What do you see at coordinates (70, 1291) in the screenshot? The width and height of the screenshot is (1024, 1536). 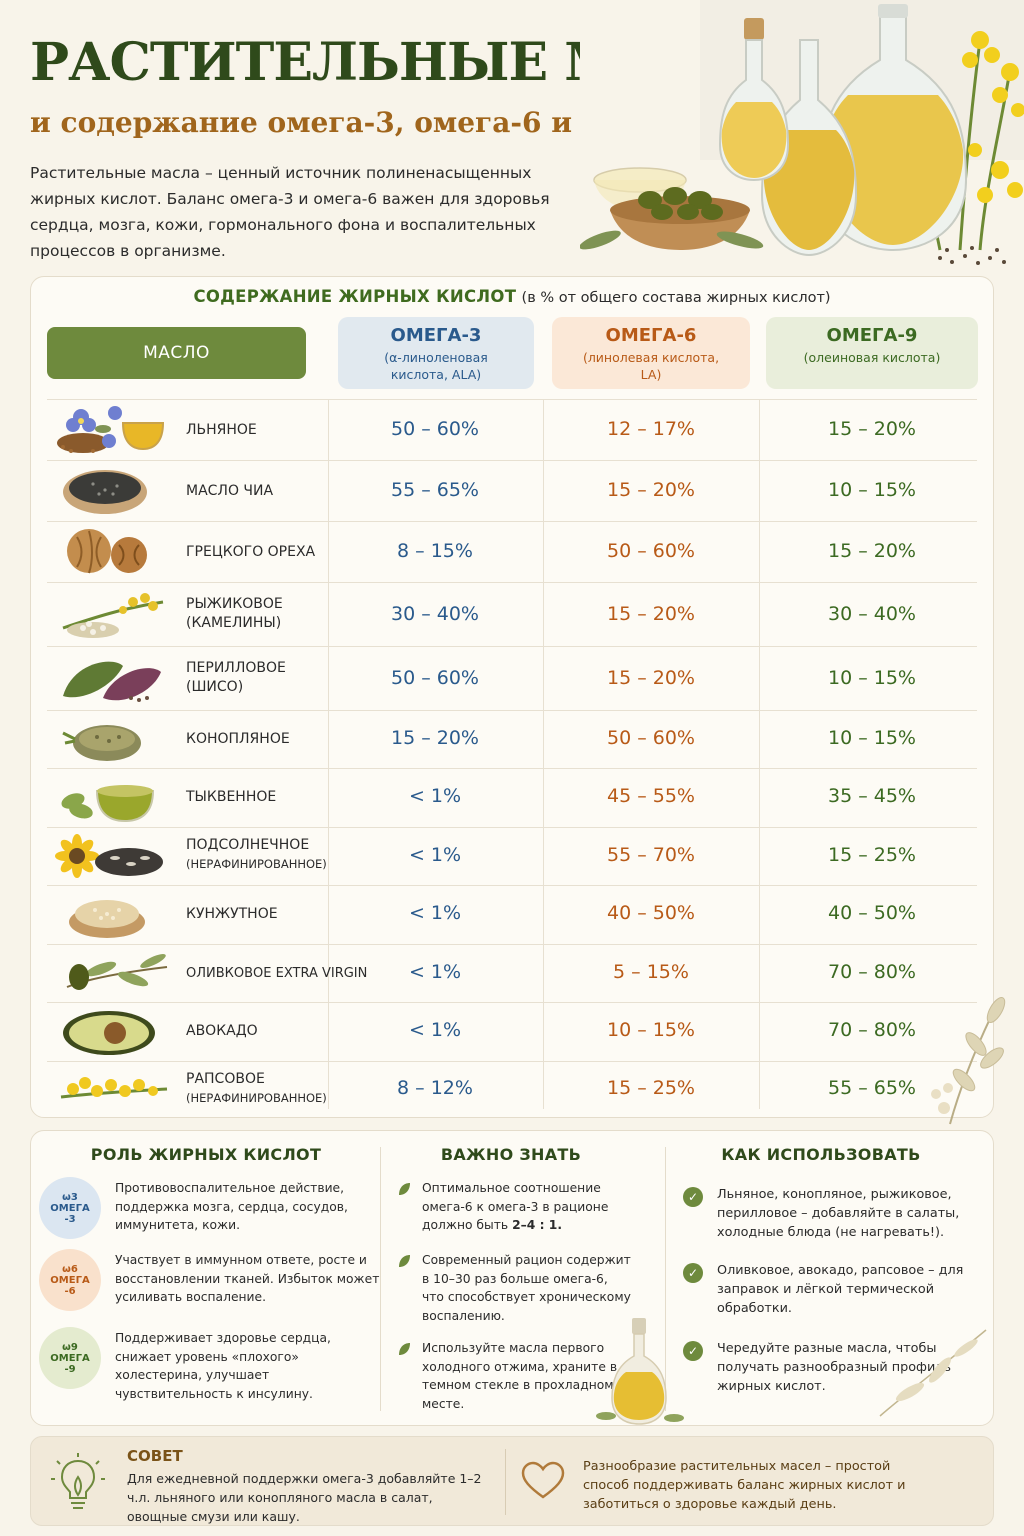 I see `badge-number: -6` at bounding box center [70, 1291].